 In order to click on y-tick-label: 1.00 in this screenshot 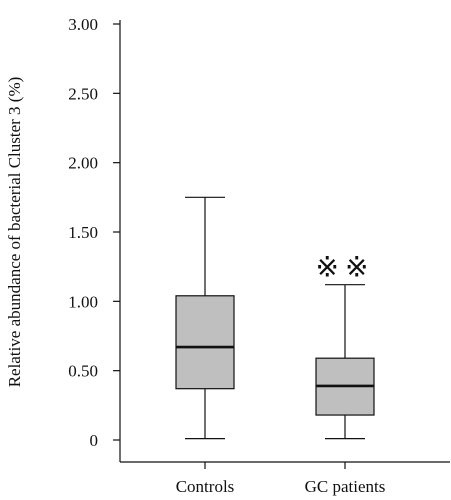, I will do `click(83, 301)`.